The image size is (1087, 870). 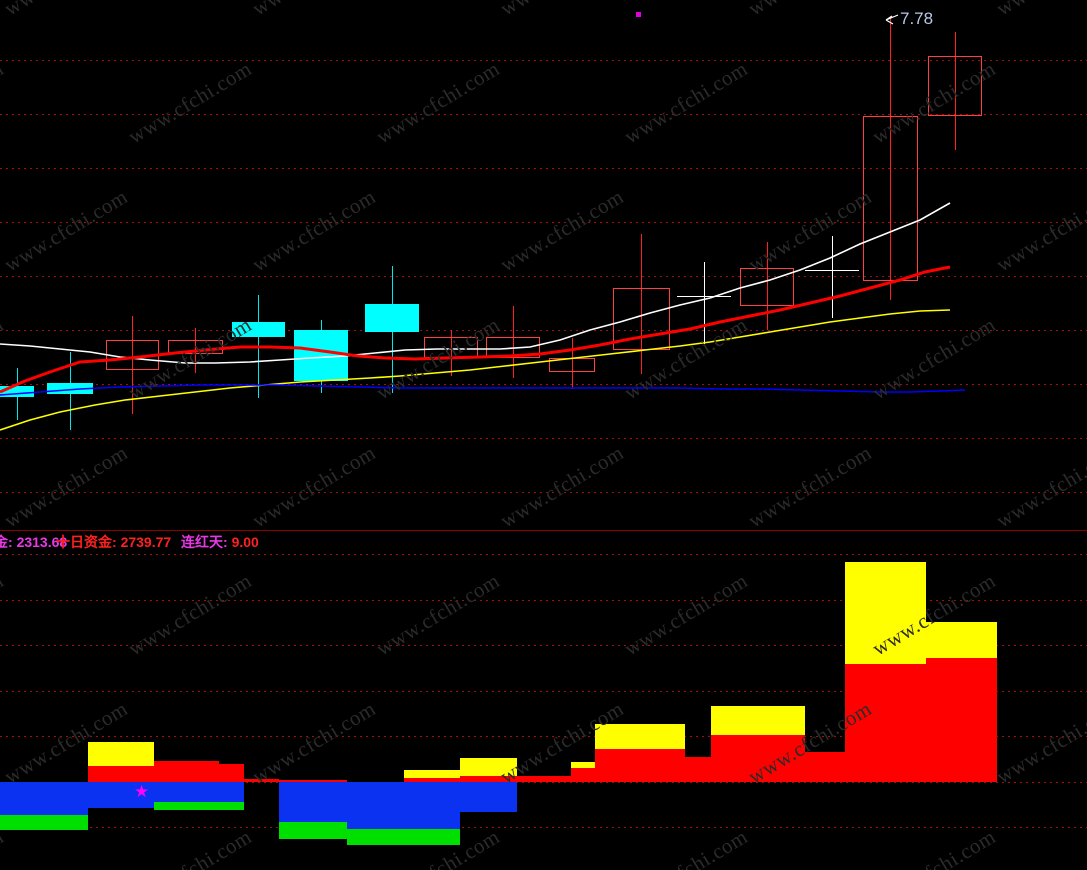 I want to click on ma-line-MA-red, so click(x=475, y=329).